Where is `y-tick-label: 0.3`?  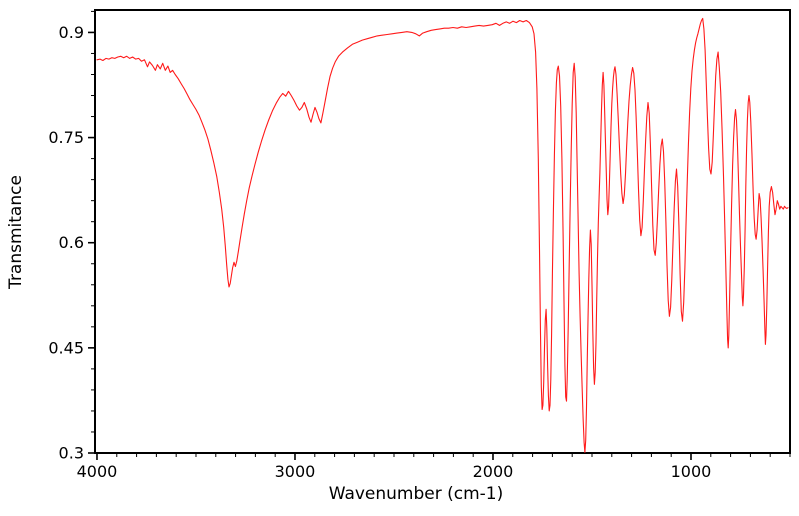 y-tick-label: 0.3 is located at coordinates (71, 453).